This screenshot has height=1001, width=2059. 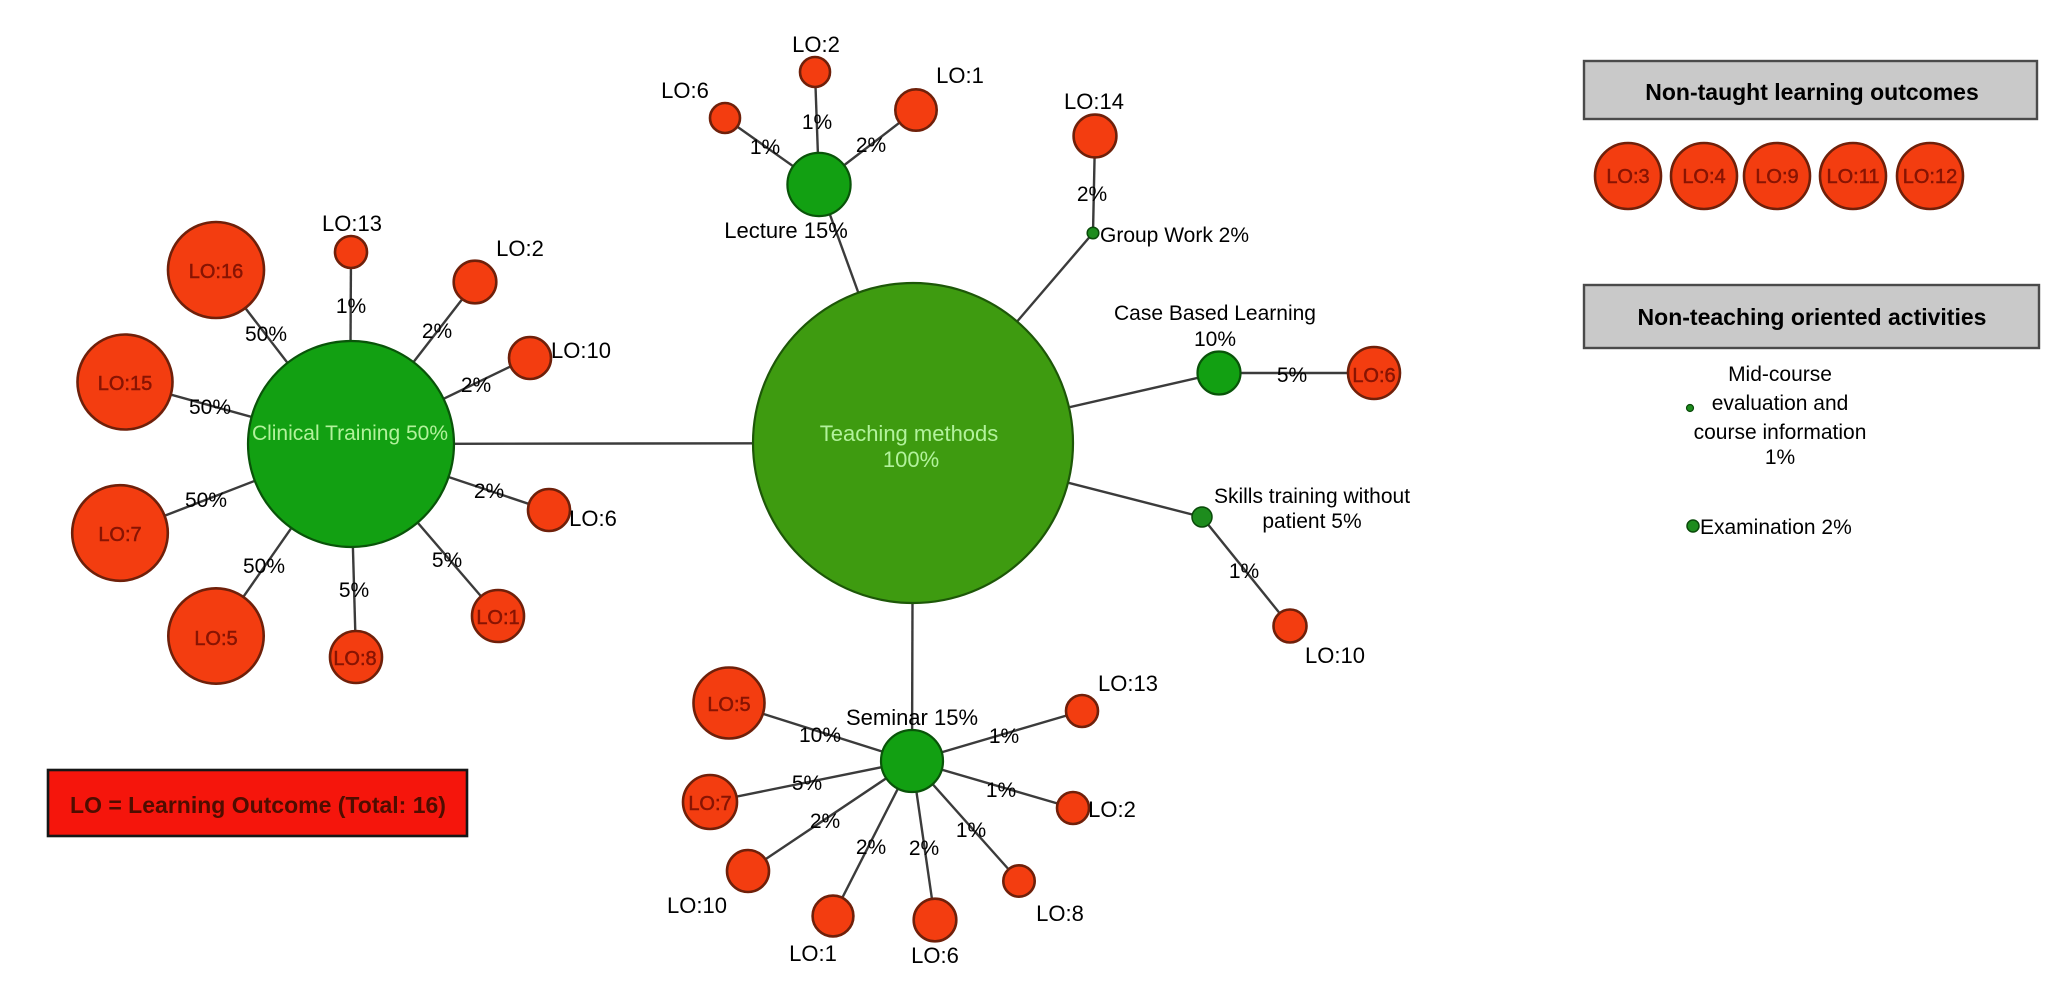 What do you see at coordinates (912, 717) in the screenshot?
I see `svg-text: Seminar 15%` at bounding box center [912, 717].